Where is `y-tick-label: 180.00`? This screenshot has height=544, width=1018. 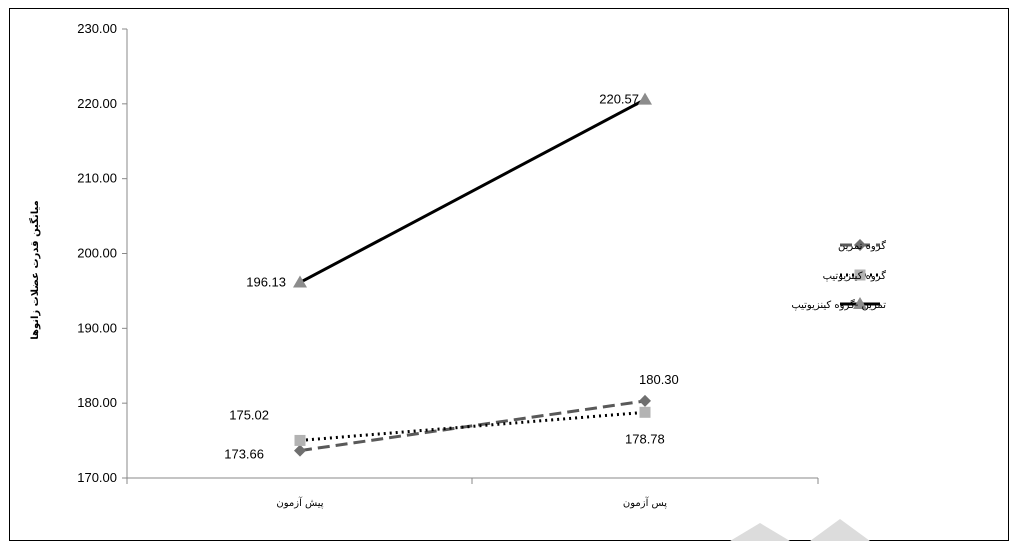 y-tick-label: 180.00 is located at coordinates (97, 402).